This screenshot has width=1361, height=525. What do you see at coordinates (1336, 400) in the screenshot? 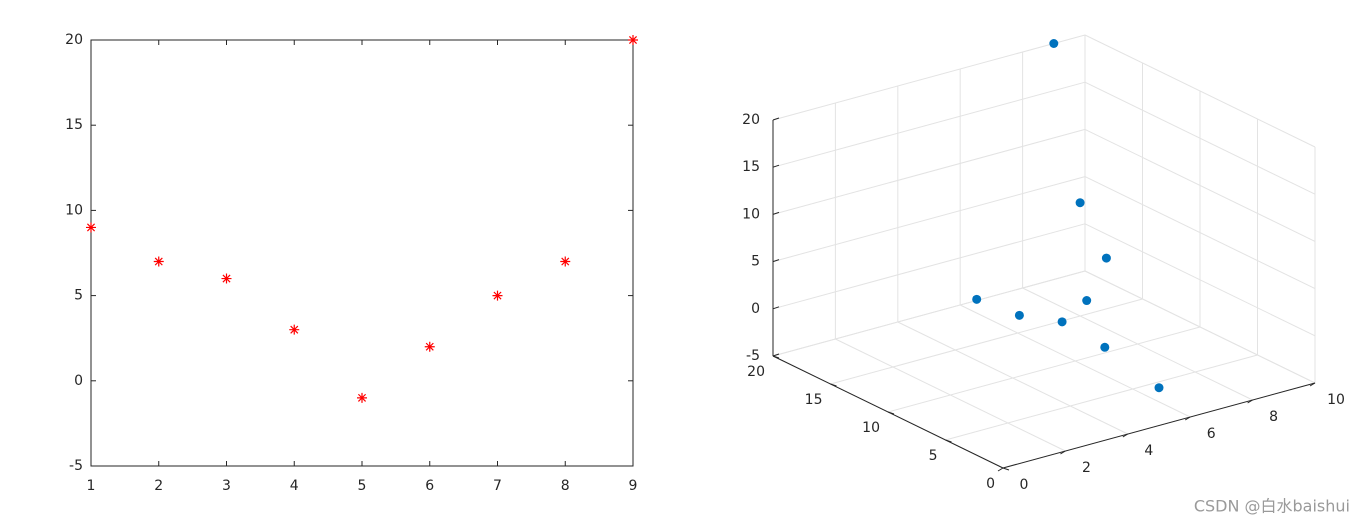
I see `x-tick-label: 10` at bounding box center [1336, 400].